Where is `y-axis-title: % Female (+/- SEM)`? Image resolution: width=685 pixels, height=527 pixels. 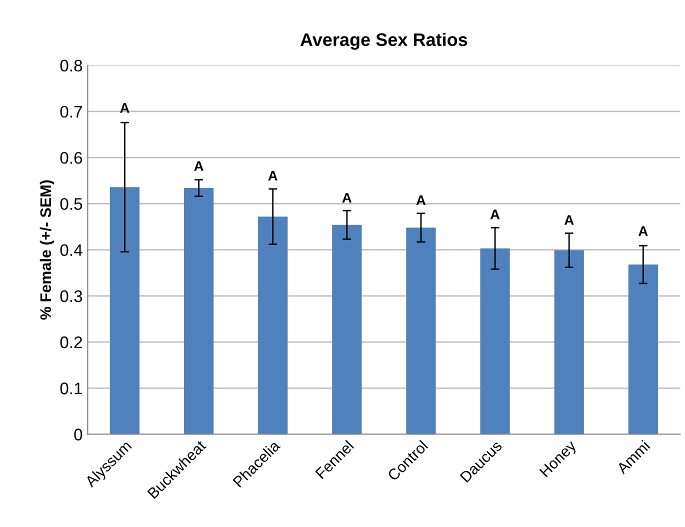 y-axis-title: % Female (+/- SEM) is located at coordinates (47, 250).